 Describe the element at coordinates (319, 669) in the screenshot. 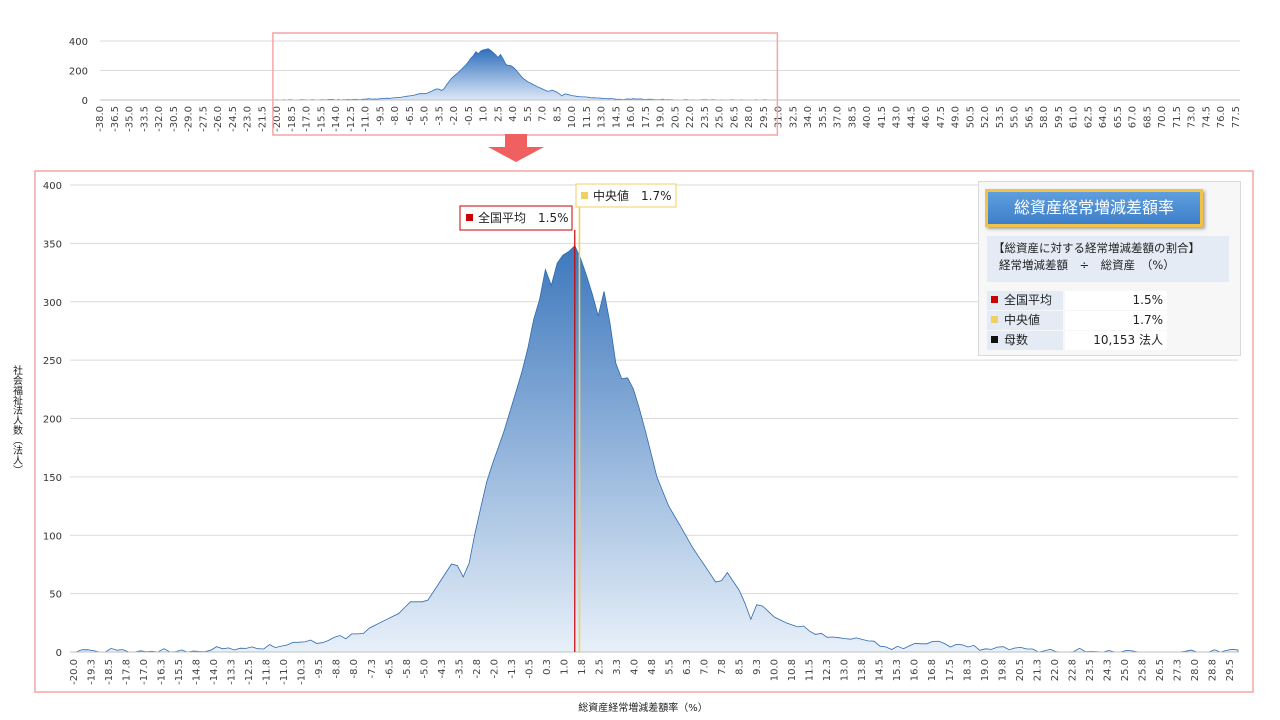

I see `x-tick-label: -9.5` at that location.